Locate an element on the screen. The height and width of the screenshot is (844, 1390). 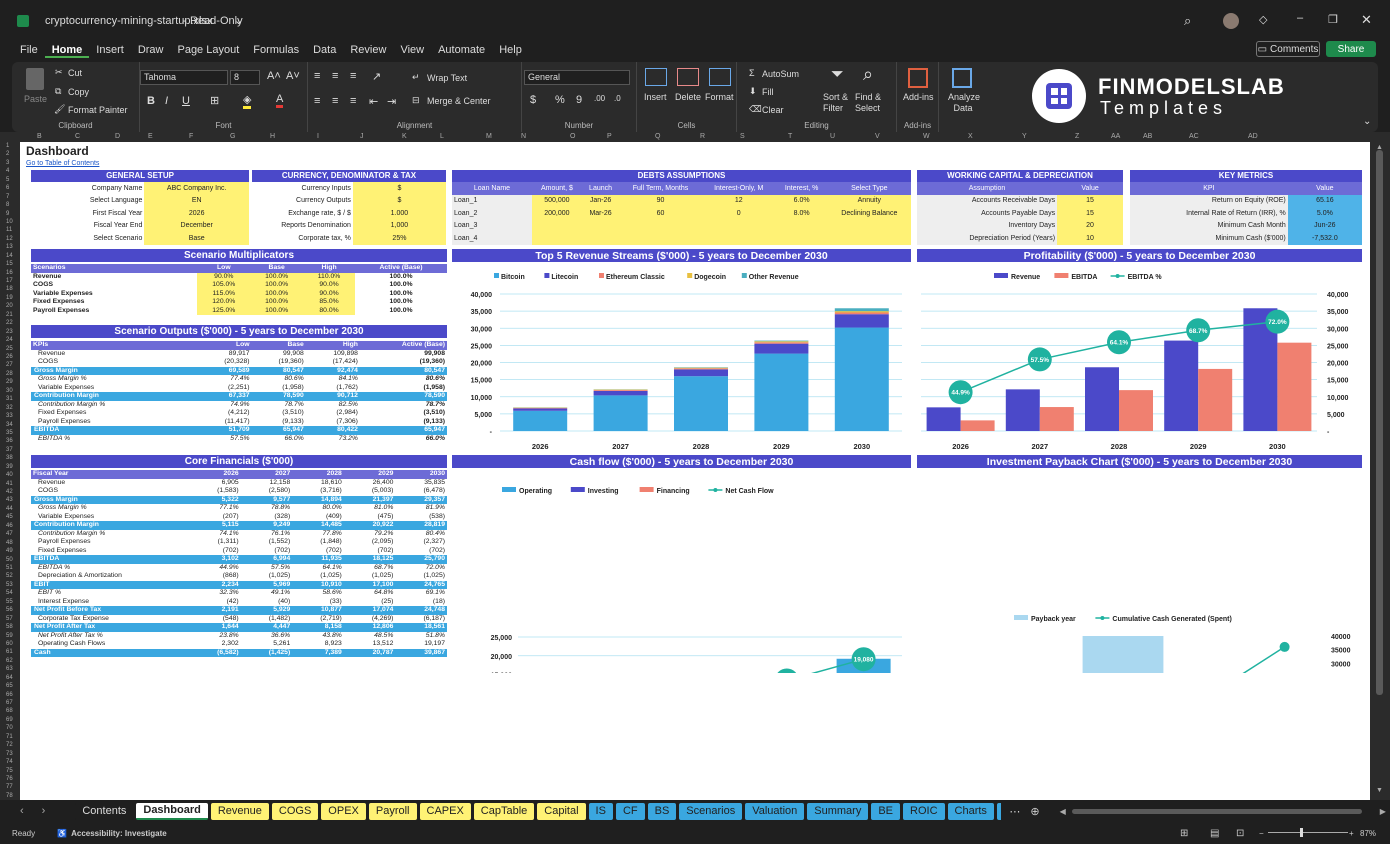
row-number: 6 is located at coordinates (8, 188).